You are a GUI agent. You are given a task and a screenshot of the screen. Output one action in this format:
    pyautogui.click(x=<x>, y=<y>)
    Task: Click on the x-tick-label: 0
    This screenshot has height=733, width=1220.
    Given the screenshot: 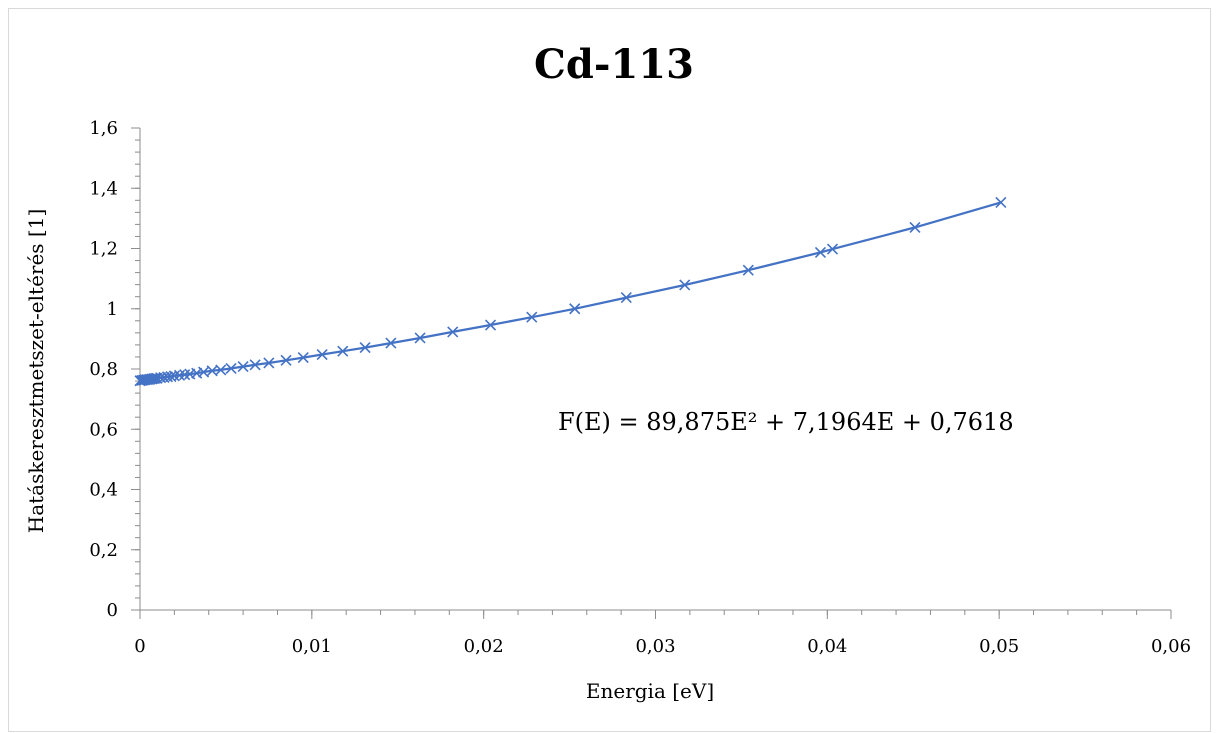 What is the action you would take?
    pyautogui.click(x=139, y=646)
    